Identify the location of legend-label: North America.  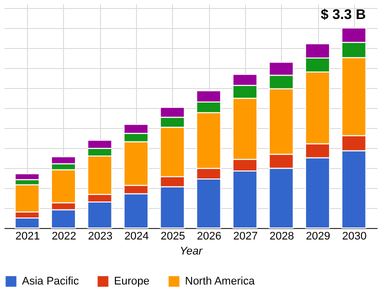
(220, 281).